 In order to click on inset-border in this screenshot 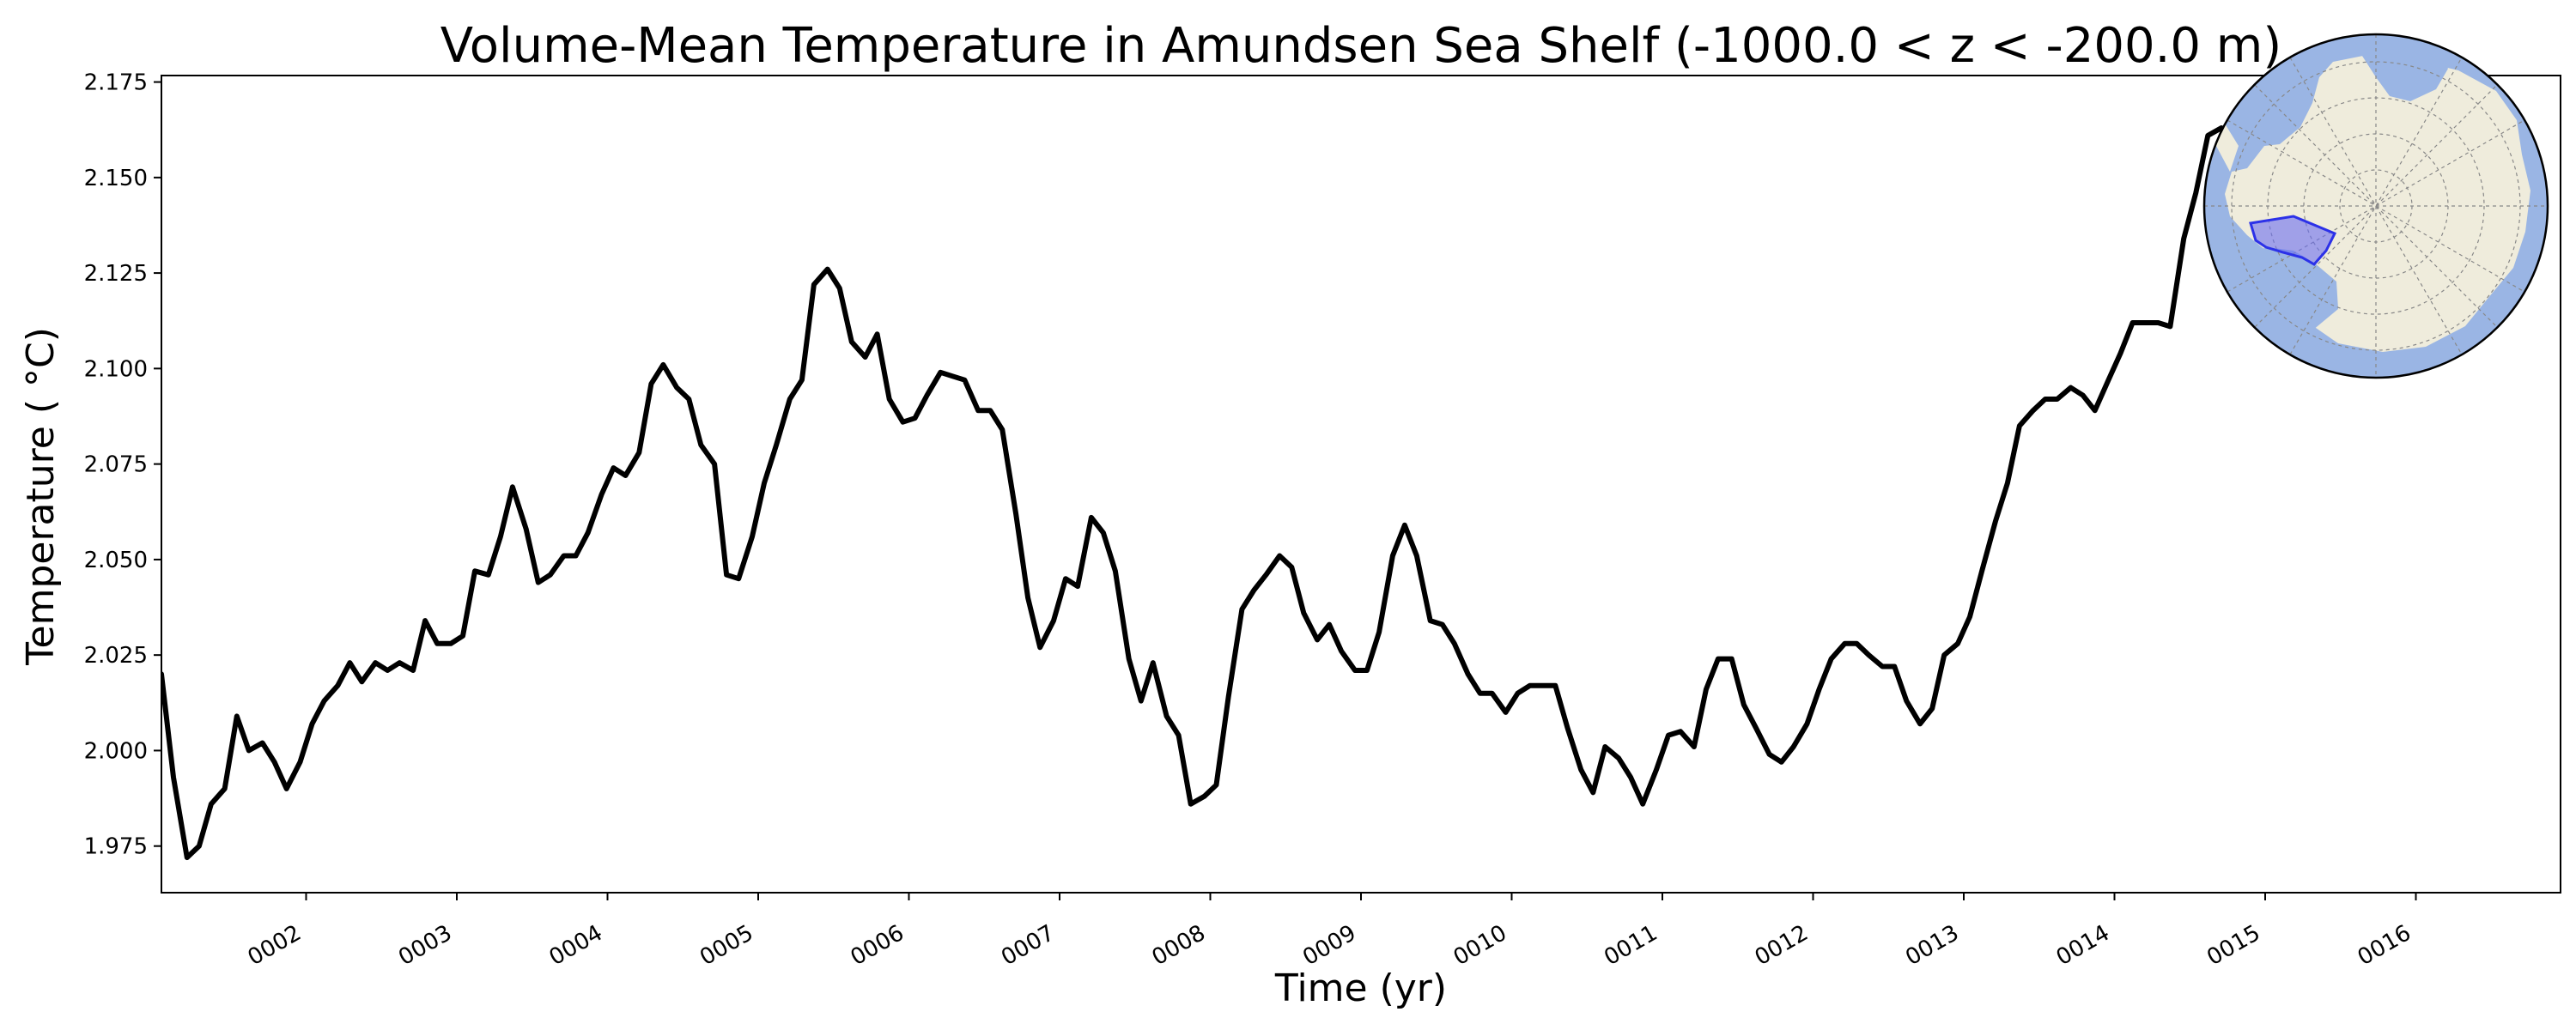, I will do `click(2375, 206)`.